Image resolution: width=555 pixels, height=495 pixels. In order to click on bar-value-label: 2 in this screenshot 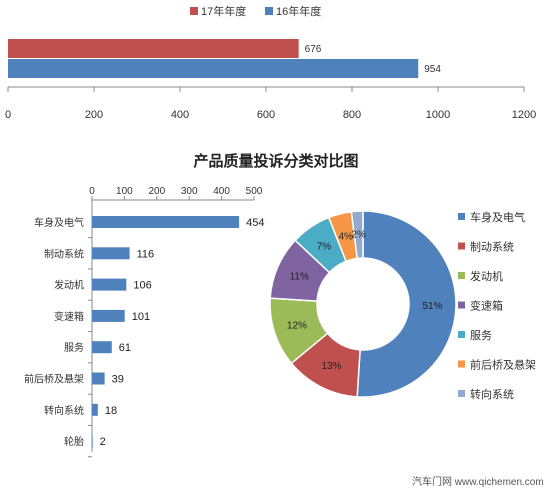, I will do `click(103, 442)`.